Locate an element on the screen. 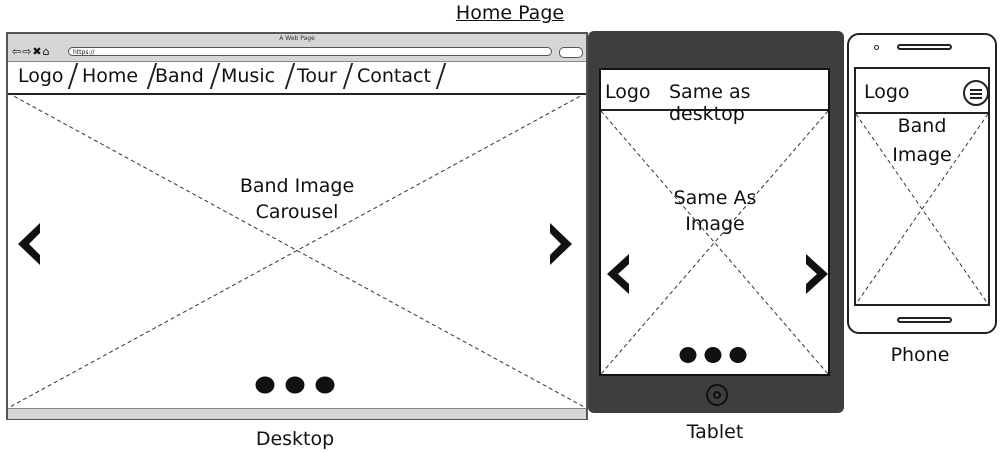  hamburger-menu-icon is located at coordinates (976, 93).